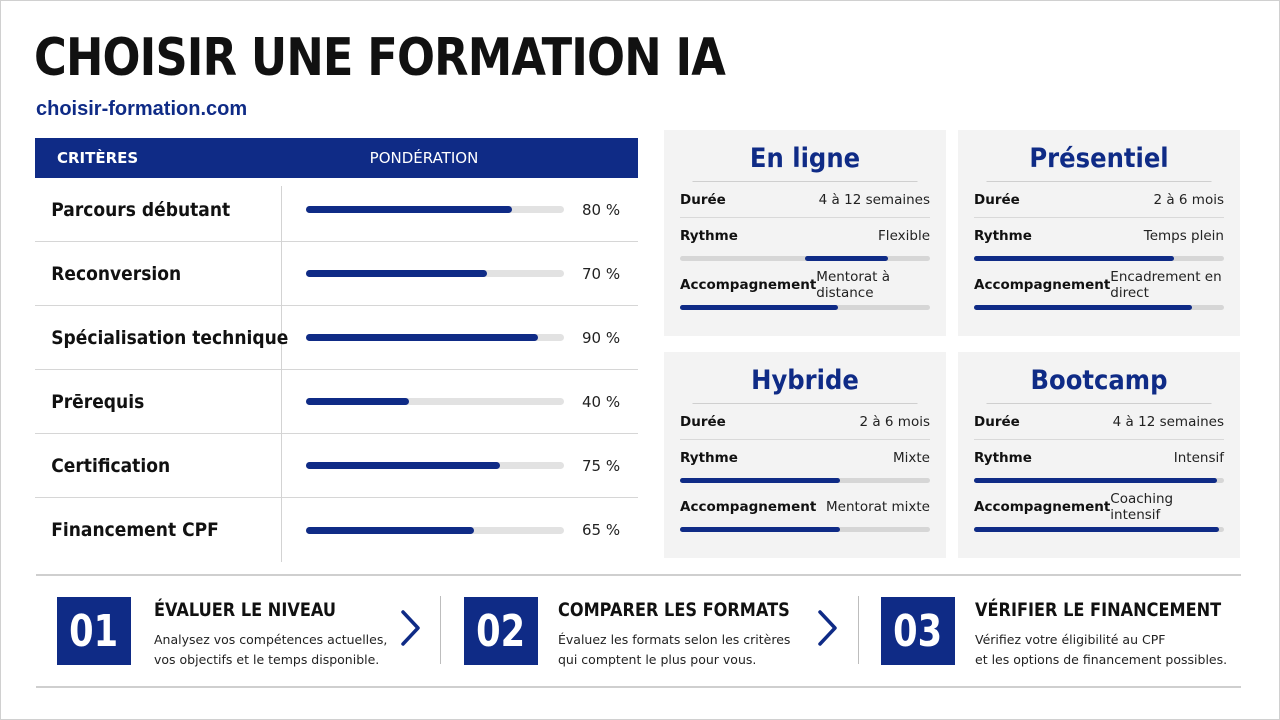 The image size is (1280, 720). What do you see at coordinates (1099, 458) in the screenshot?
I see `pace-row: Rythme Intensif` at bounding box center [1099, 458].